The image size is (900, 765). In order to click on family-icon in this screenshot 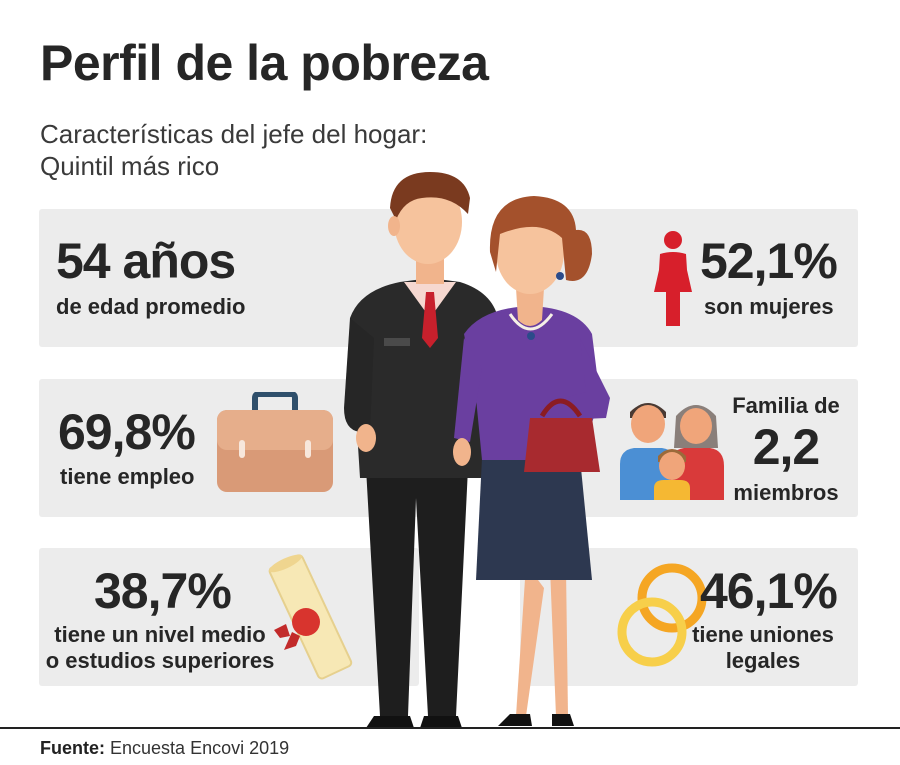, I will do `click(672, 451)`.